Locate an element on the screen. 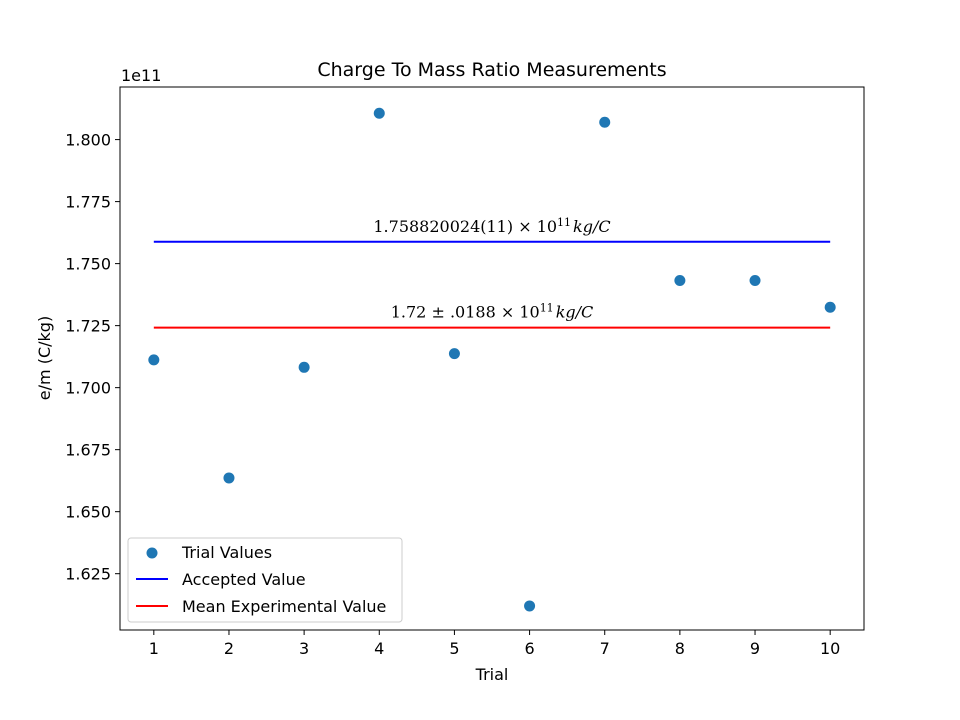  annotation-2: 1.72 ± .0188 × 1011 kg/C is located at coordinates (492, 311).